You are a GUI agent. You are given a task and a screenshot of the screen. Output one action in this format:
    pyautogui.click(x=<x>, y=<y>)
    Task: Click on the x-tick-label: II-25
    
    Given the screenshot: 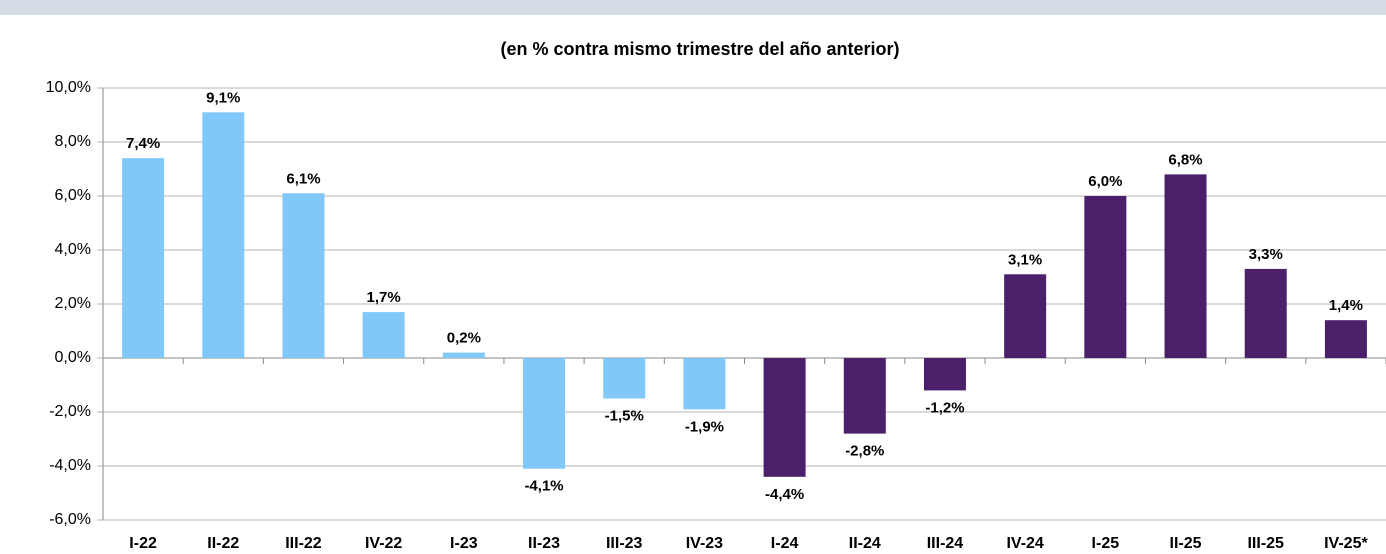 What is the action you would take?
    pyautogui.click(x=1186, y=543)
    